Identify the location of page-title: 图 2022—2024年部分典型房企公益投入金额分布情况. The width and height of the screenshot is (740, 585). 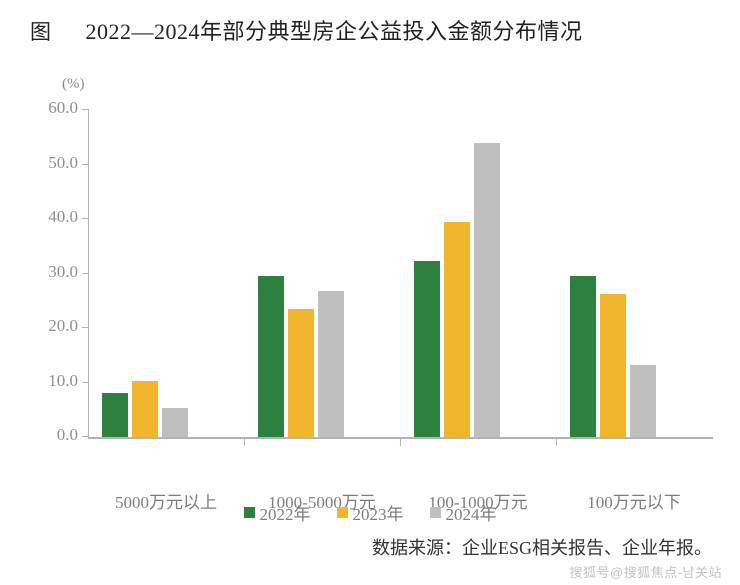
(370, 30).